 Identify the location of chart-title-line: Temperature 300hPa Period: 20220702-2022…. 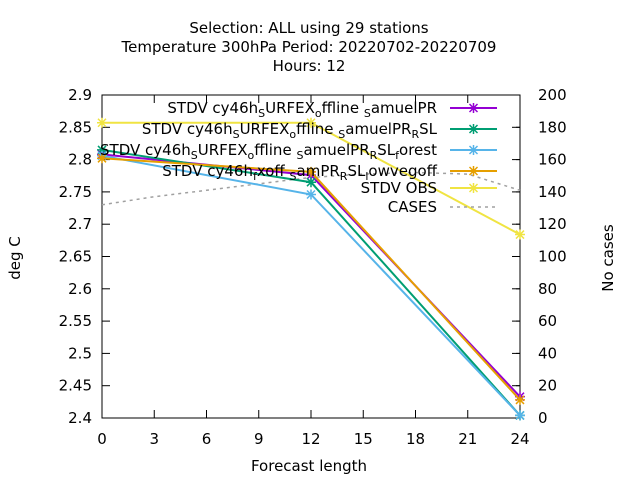
(309, 47).